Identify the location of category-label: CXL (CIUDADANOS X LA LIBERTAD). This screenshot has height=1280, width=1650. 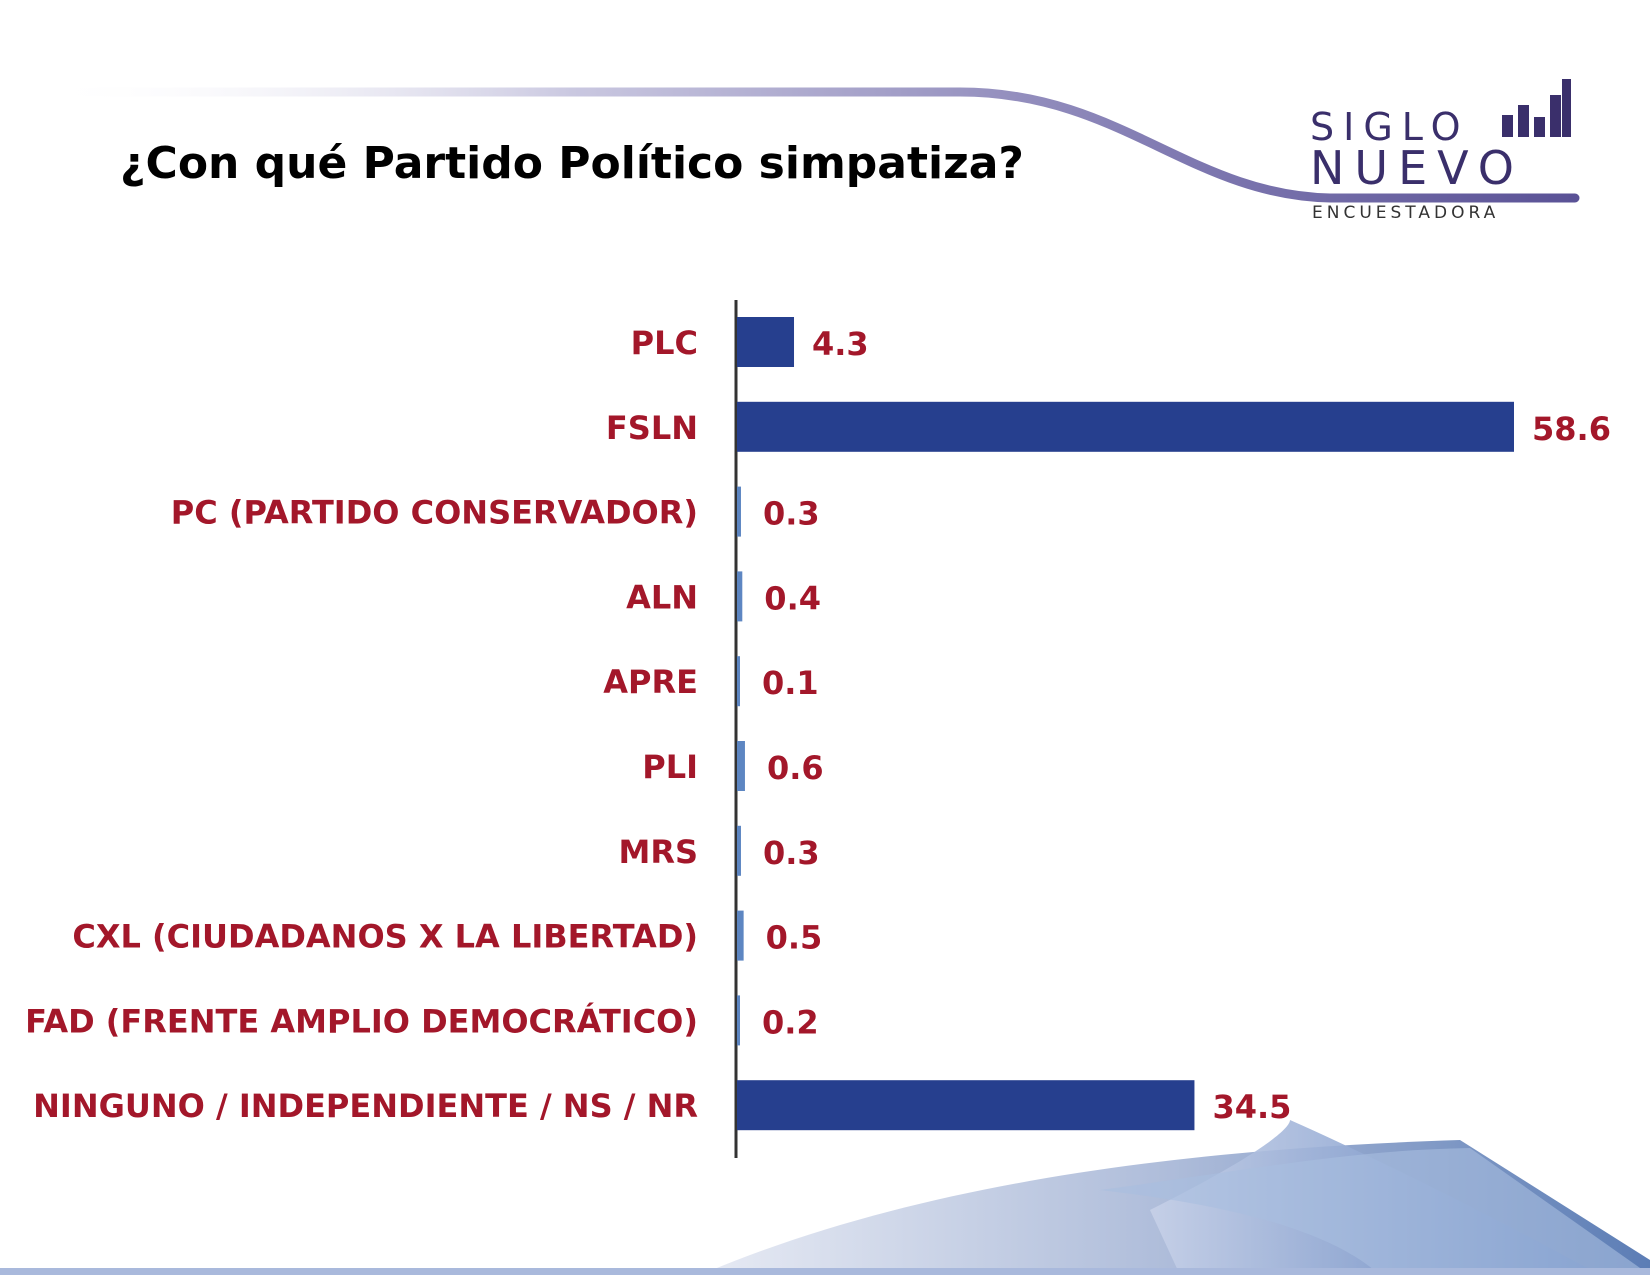
(385, 937).